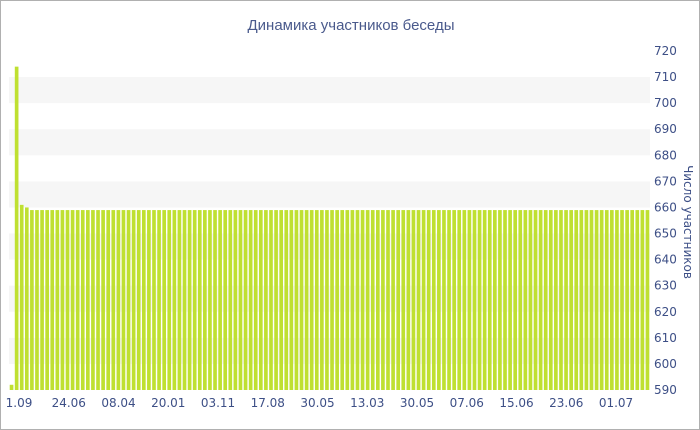 This screenshot has width=700, height=430. Describe the element at coordinates (351, 25) in the screenshot. I see `chart-title: Динамика участников беседы` at that location.